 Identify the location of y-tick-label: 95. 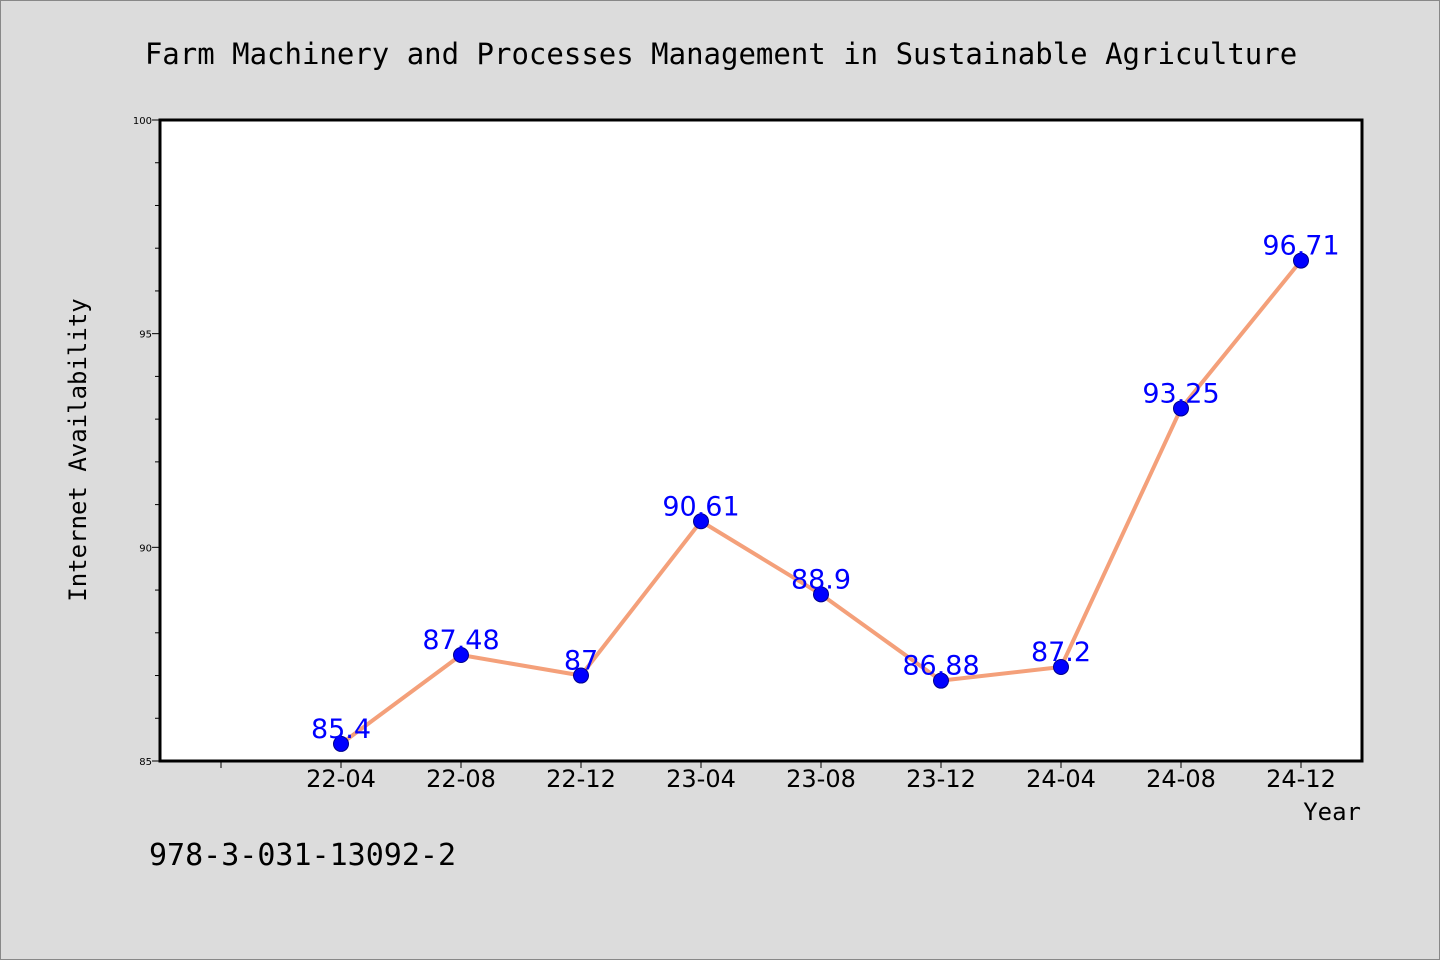
(145, 335).